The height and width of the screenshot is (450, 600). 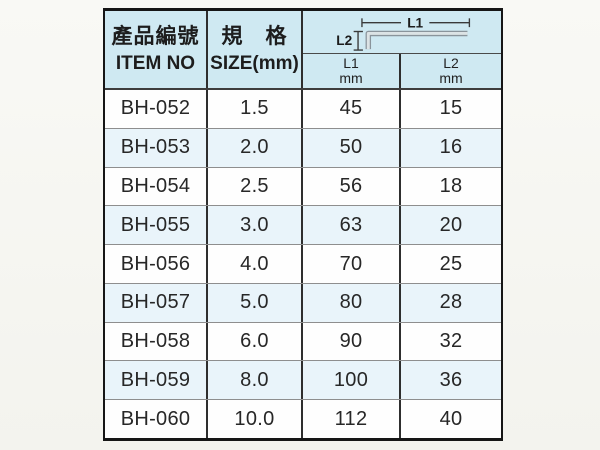 What do you see at coordinates (352, 341) in the screenshot?
I see `cell-l1: 90` at bounding box center [352, 341].